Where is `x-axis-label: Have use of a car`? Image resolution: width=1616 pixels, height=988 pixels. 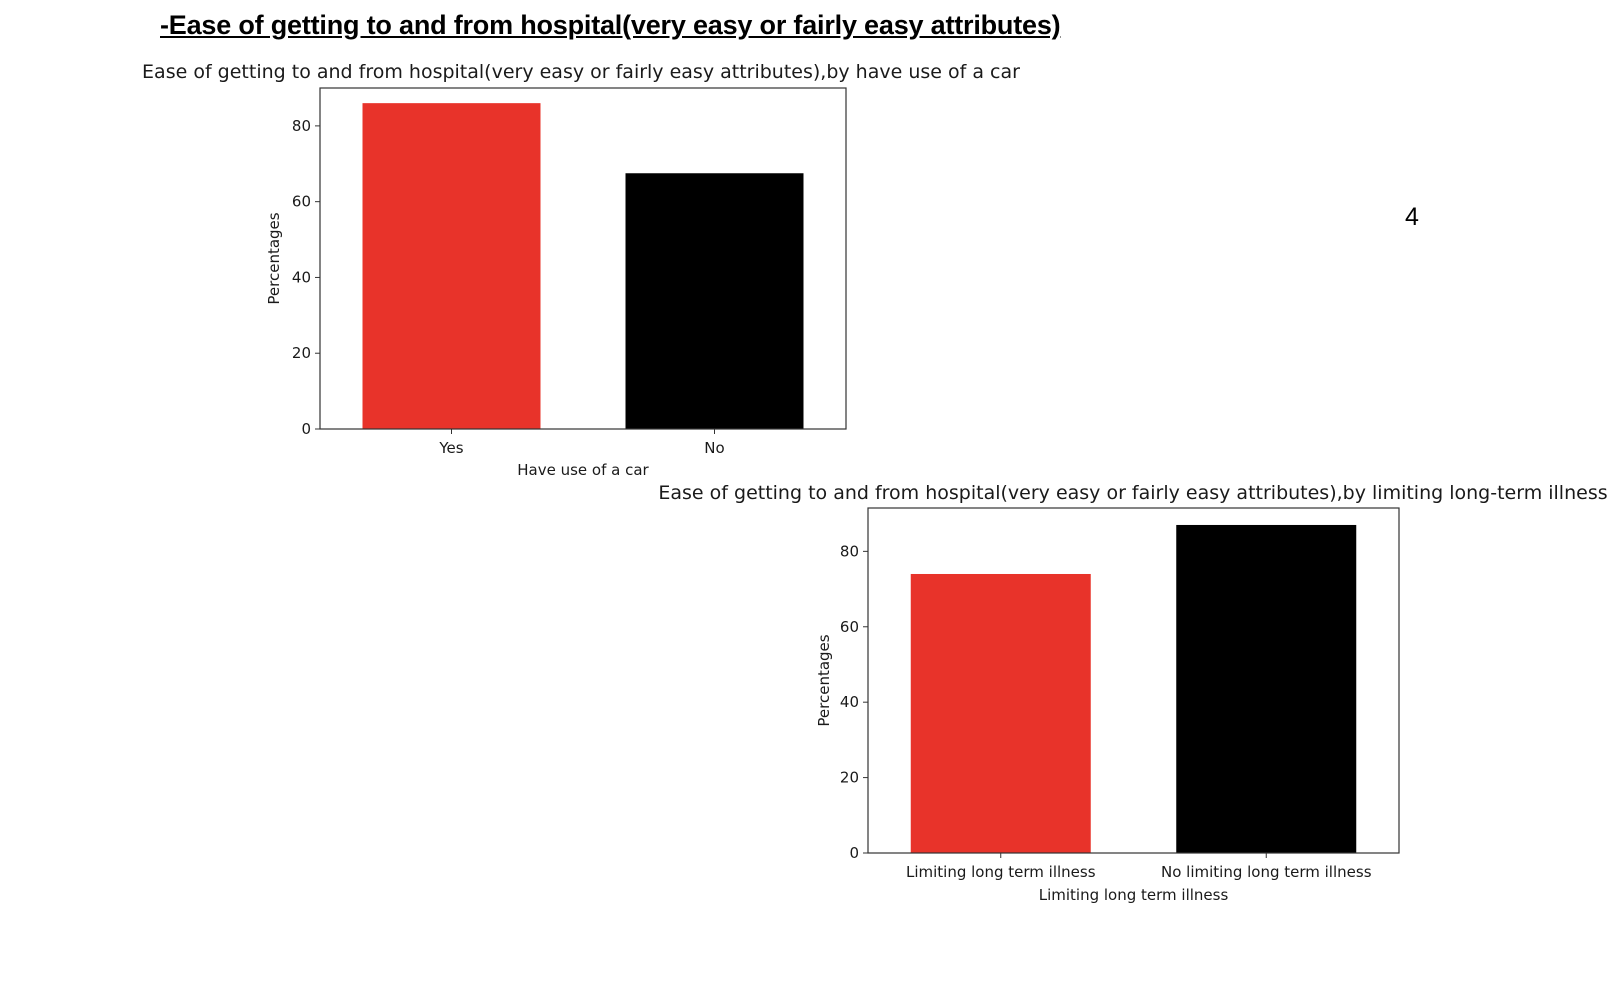
x-axis-label: Have use of a car is located at coordinates (583, 470).